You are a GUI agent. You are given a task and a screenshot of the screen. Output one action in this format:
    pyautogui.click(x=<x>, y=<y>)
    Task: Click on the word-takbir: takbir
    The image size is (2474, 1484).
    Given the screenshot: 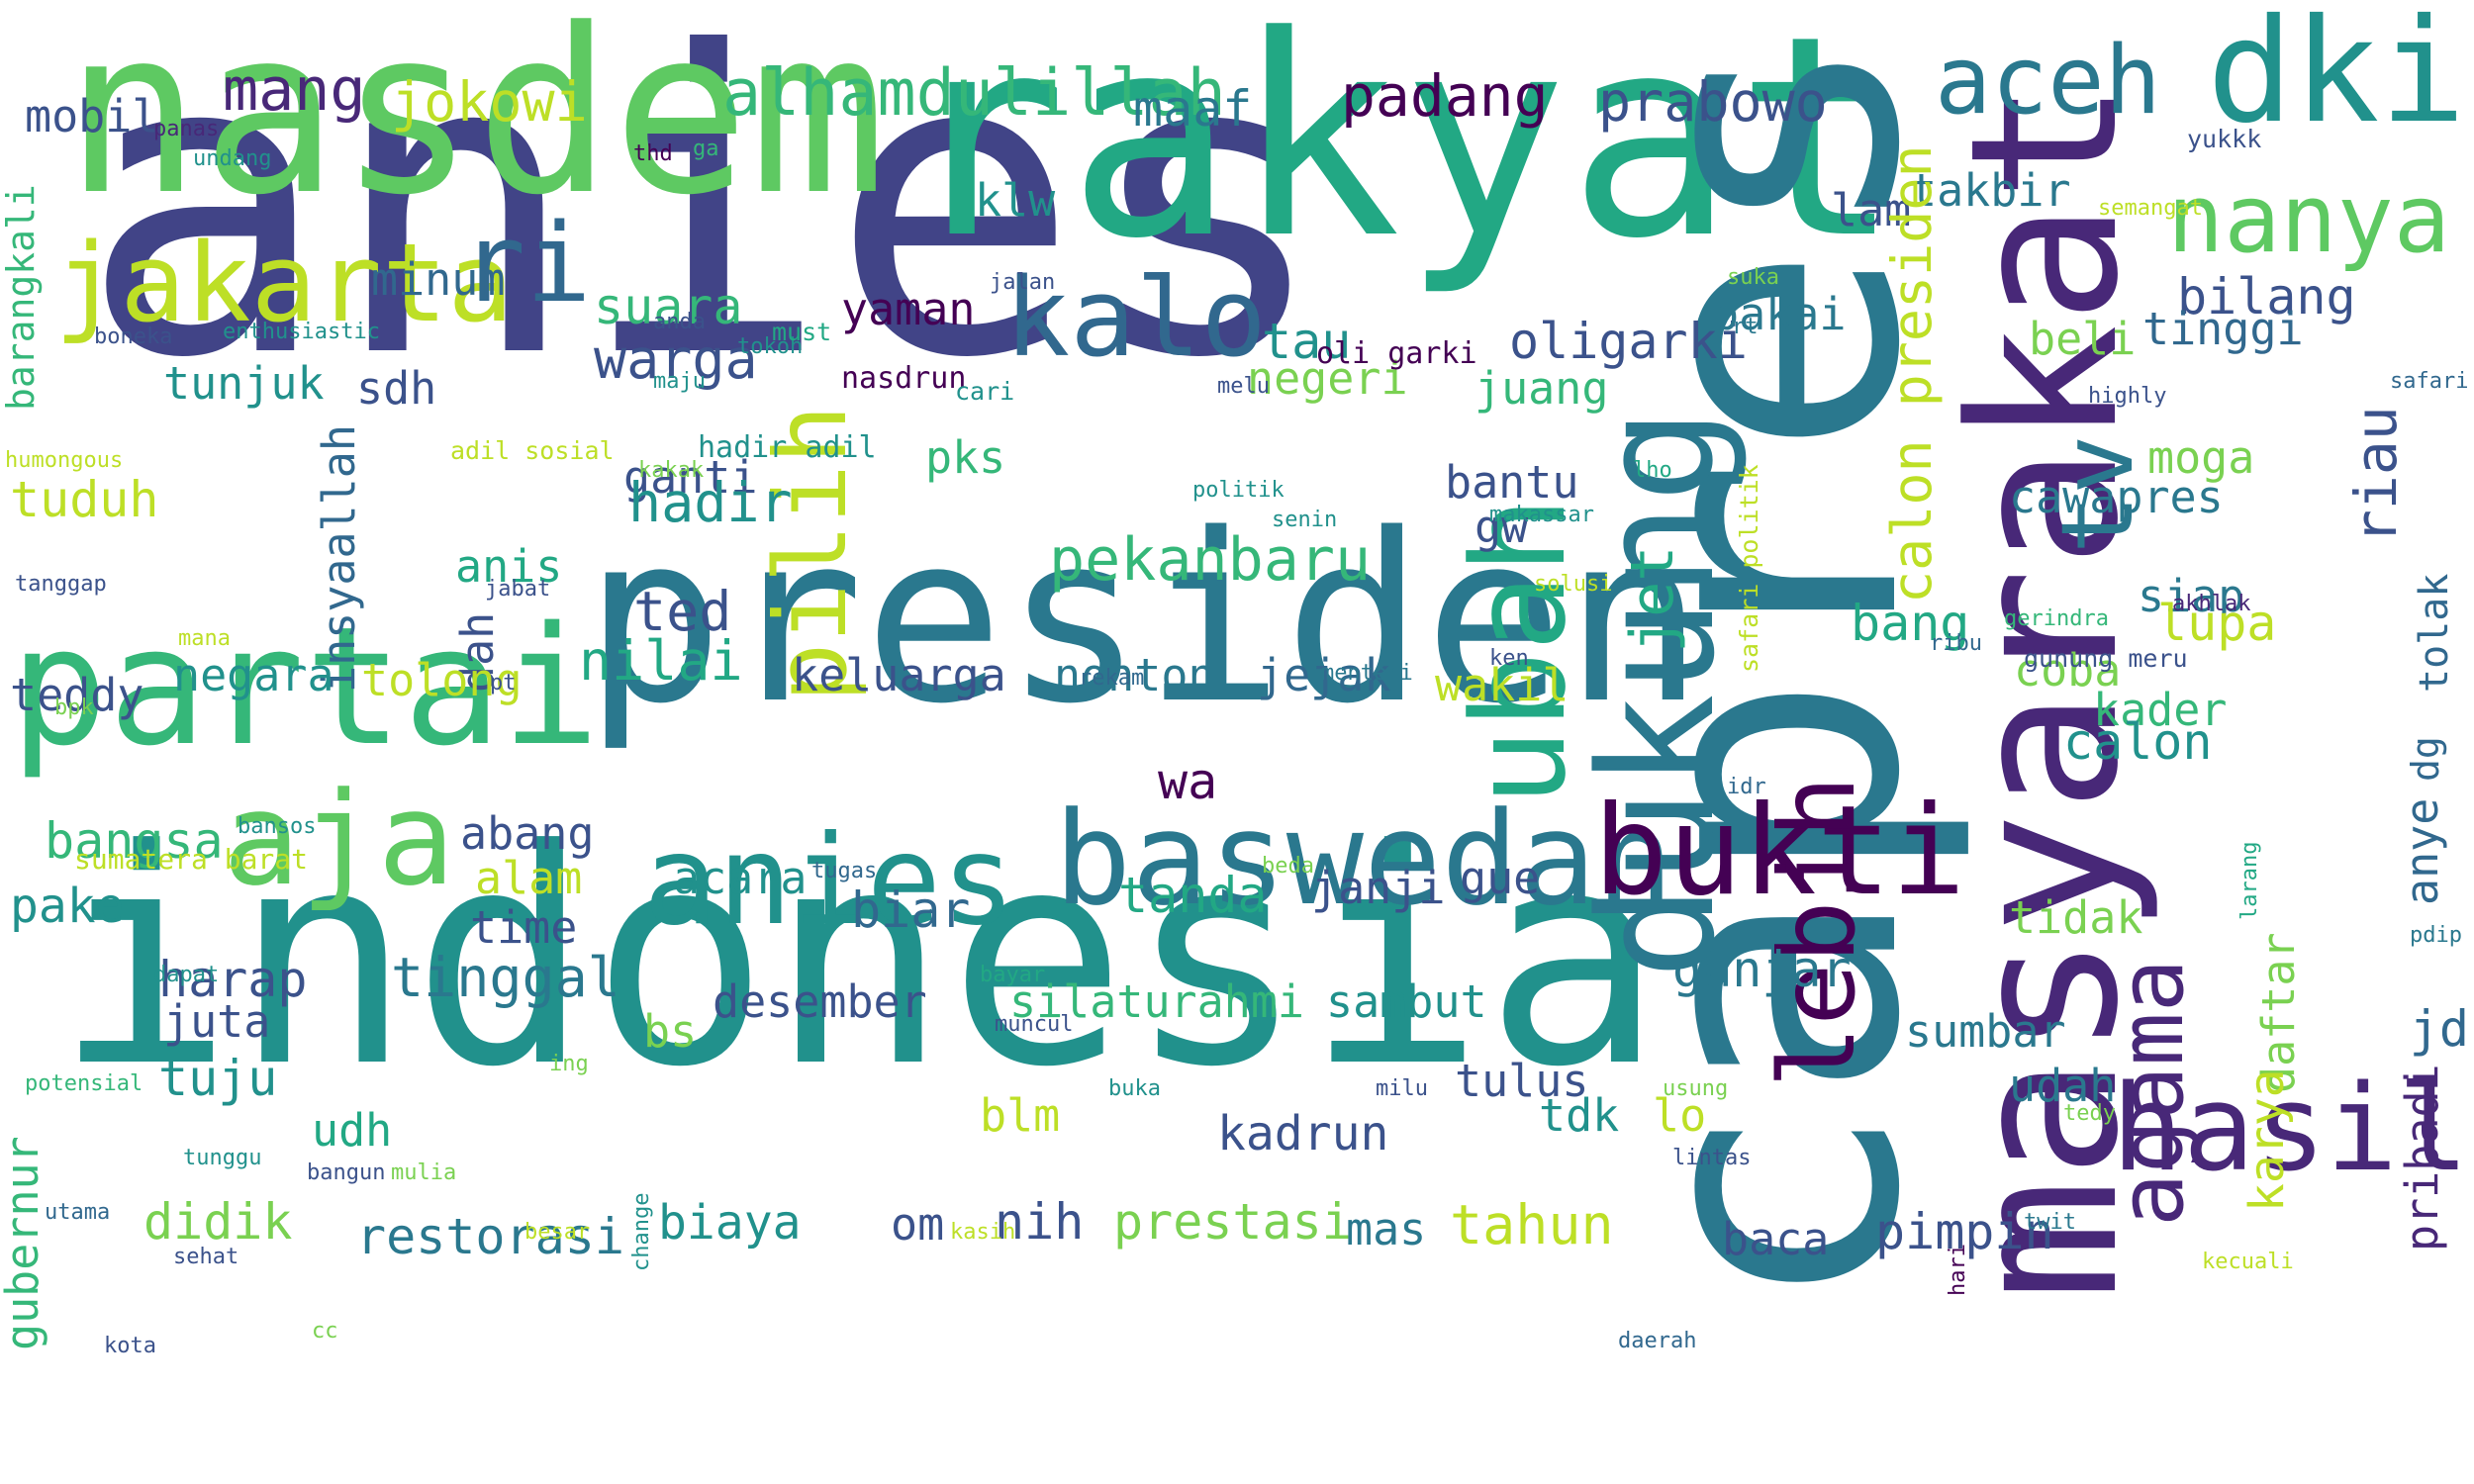 What is the action you would take?
    pyautogui.click(x=1991, y=190)
    